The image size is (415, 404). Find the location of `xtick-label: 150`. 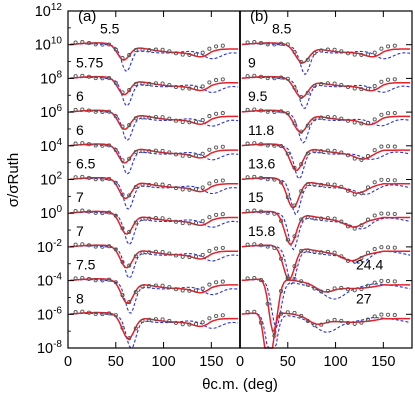

xtick-label: 150 is located at coordinates (383, 362).